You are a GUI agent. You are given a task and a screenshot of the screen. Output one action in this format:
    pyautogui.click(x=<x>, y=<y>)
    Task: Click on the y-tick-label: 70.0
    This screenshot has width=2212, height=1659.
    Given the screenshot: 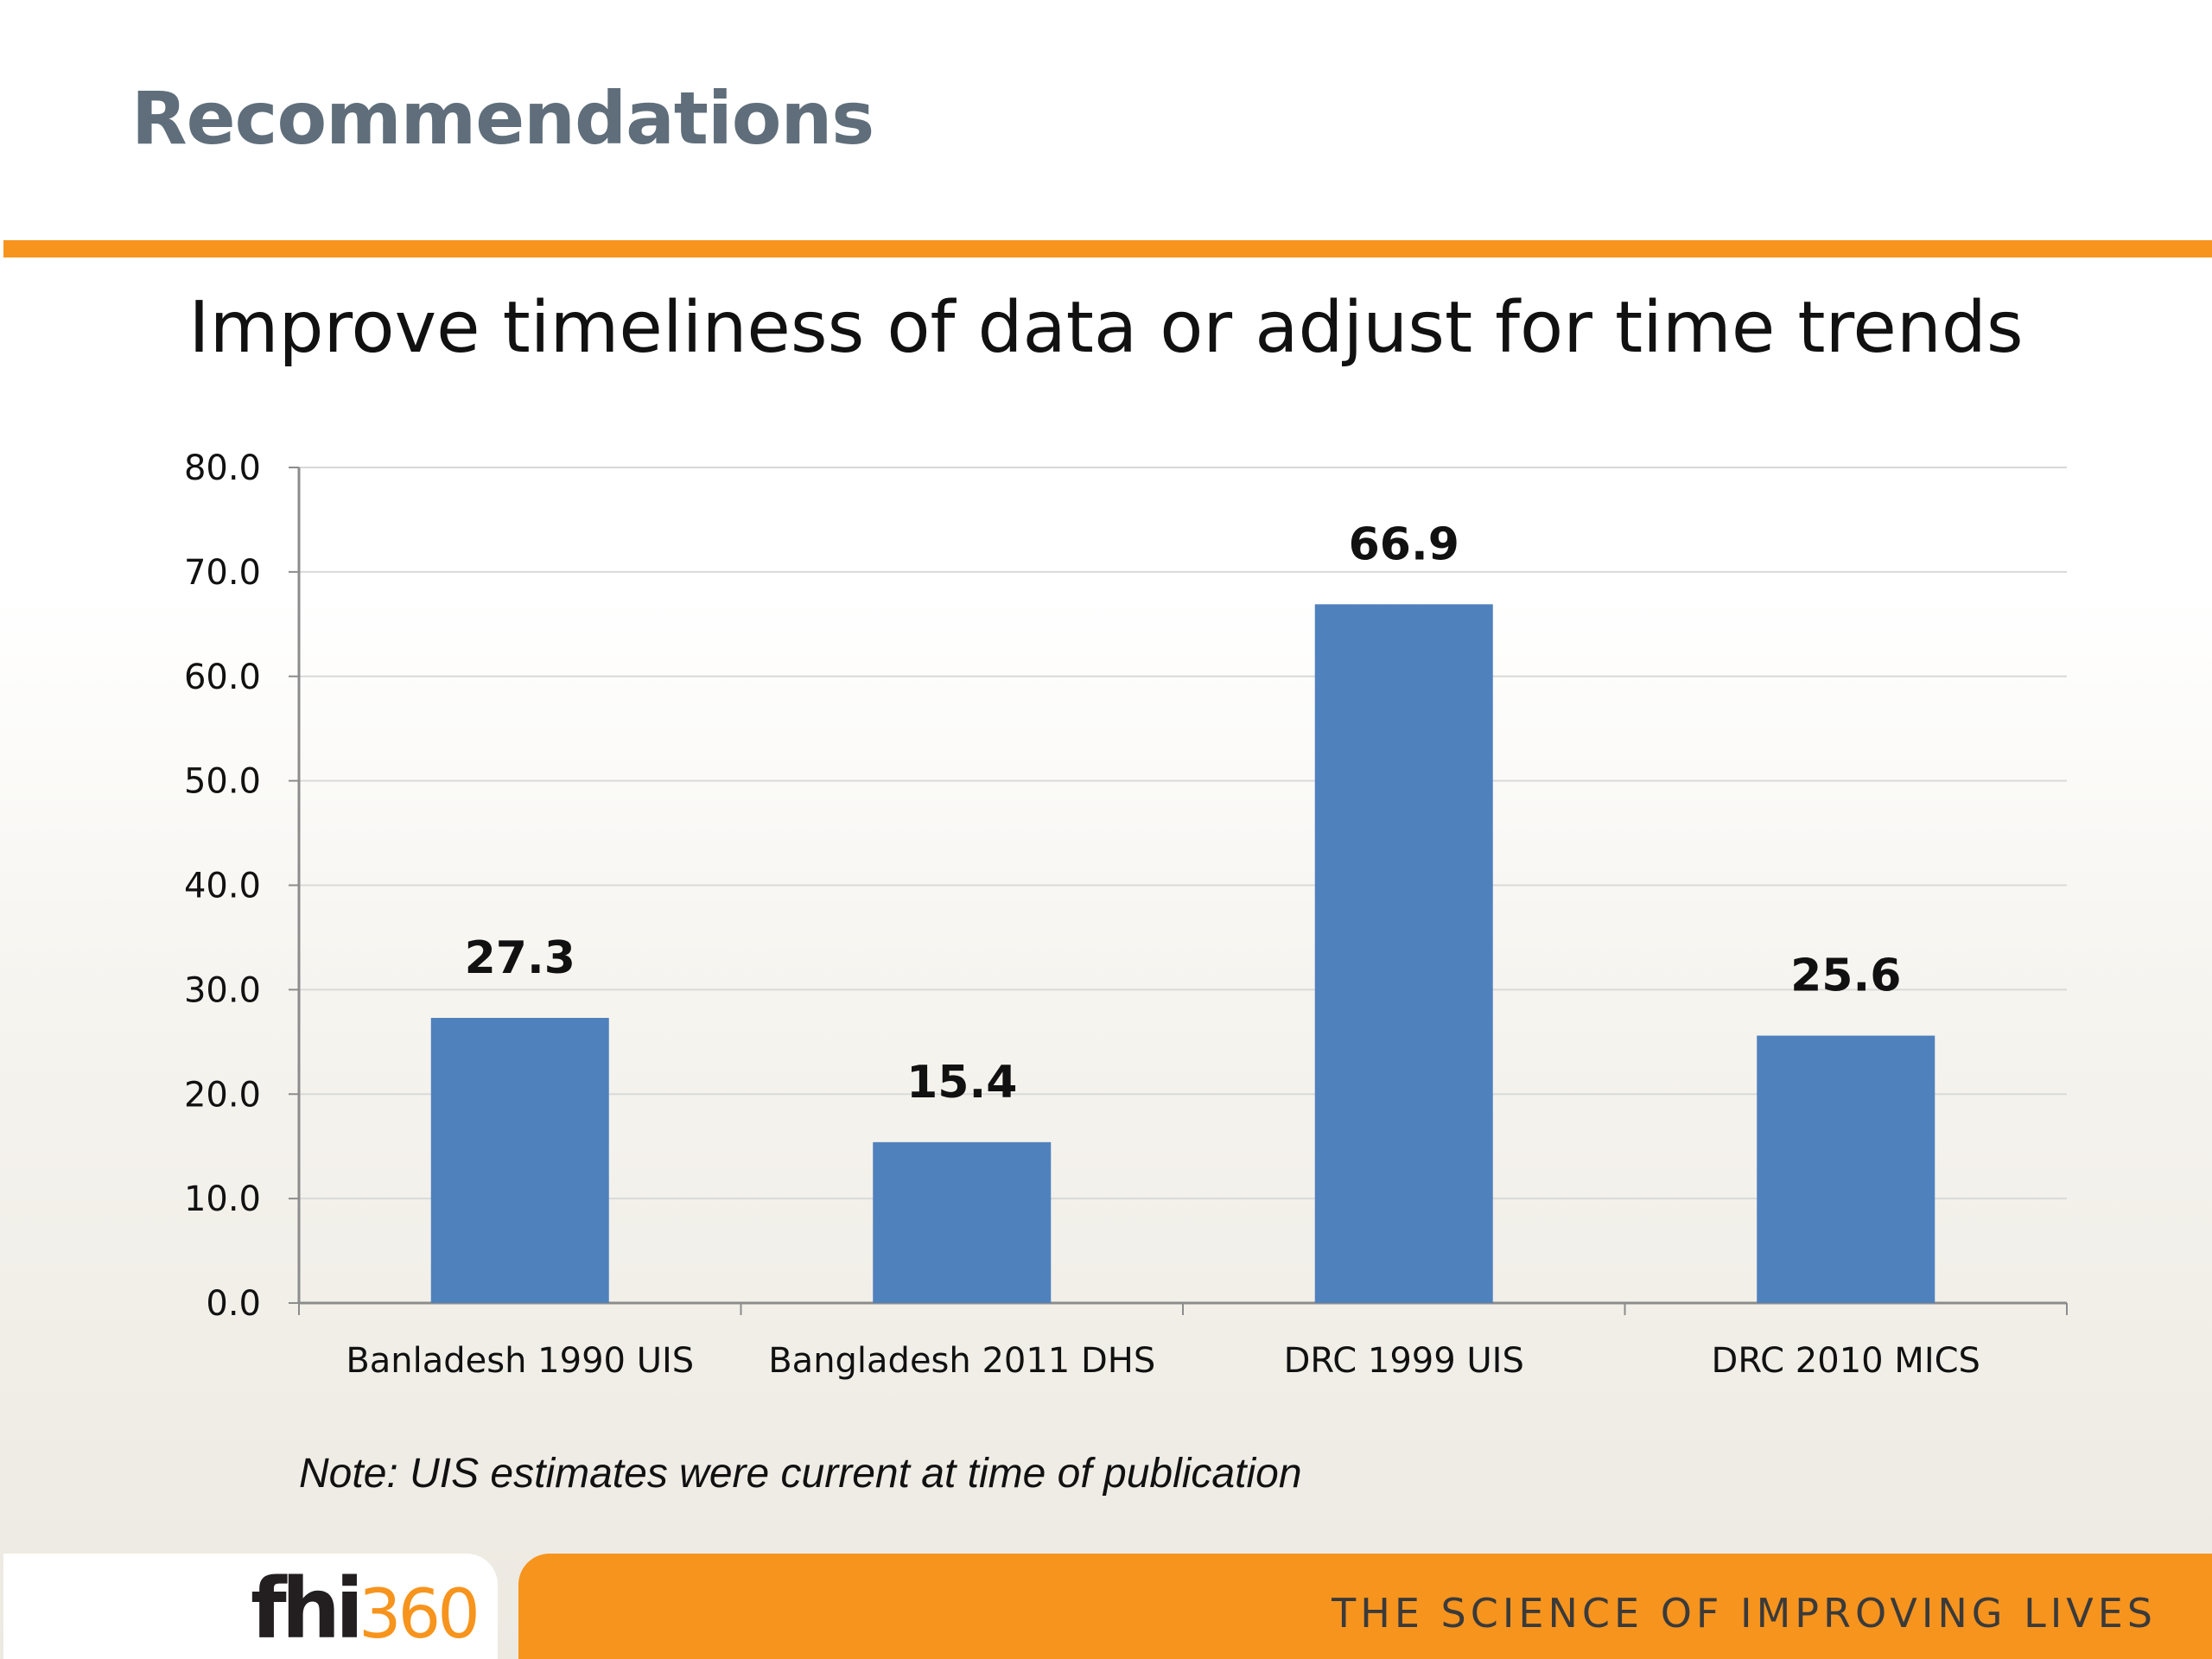 What is the action you would take?
    pyautogui.click(x=222, y=573)
    